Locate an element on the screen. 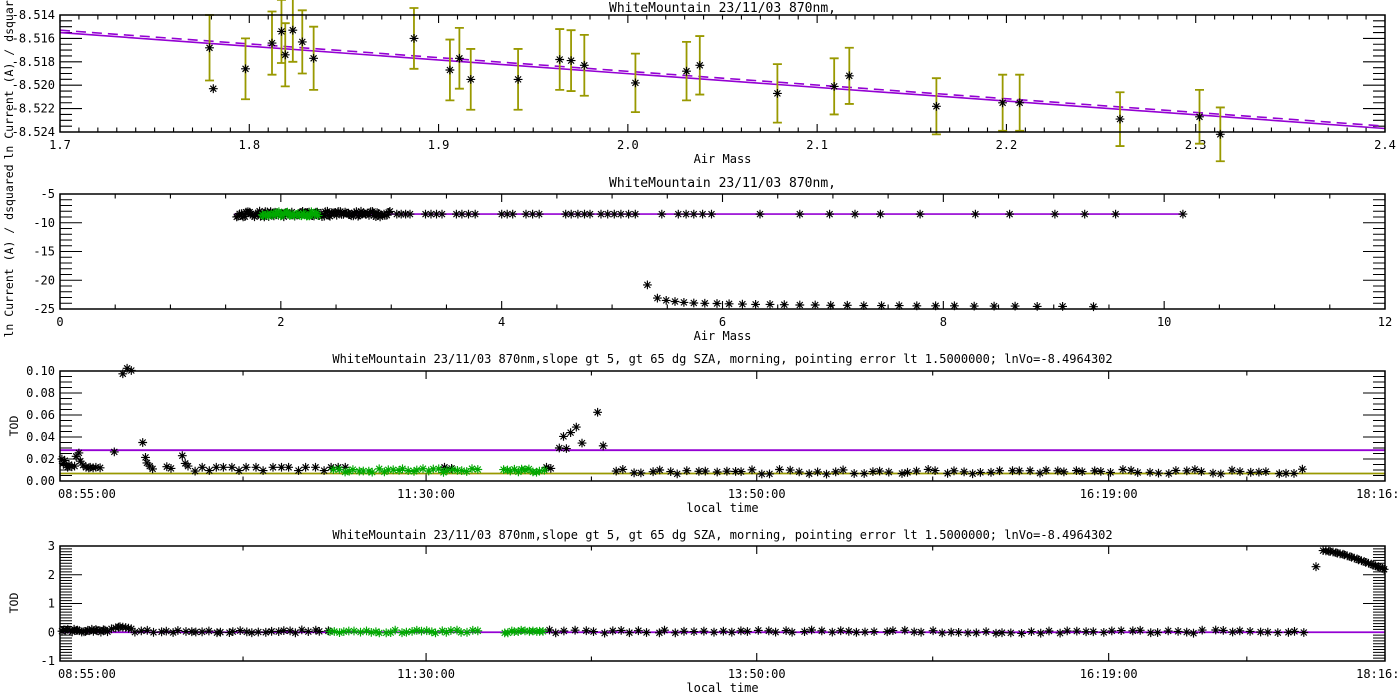 The width and height of the screenshot is (1400, 700). panel-1-title: WhiteMountain 23/11/03 870nm, is located at coordinates (722, 8).